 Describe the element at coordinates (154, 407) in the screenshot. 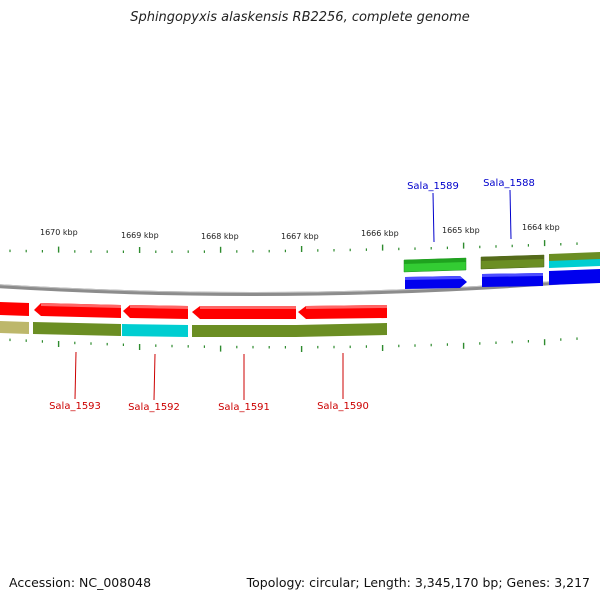

I see `gene-label-sala-1592: Sala_1592` at that location.